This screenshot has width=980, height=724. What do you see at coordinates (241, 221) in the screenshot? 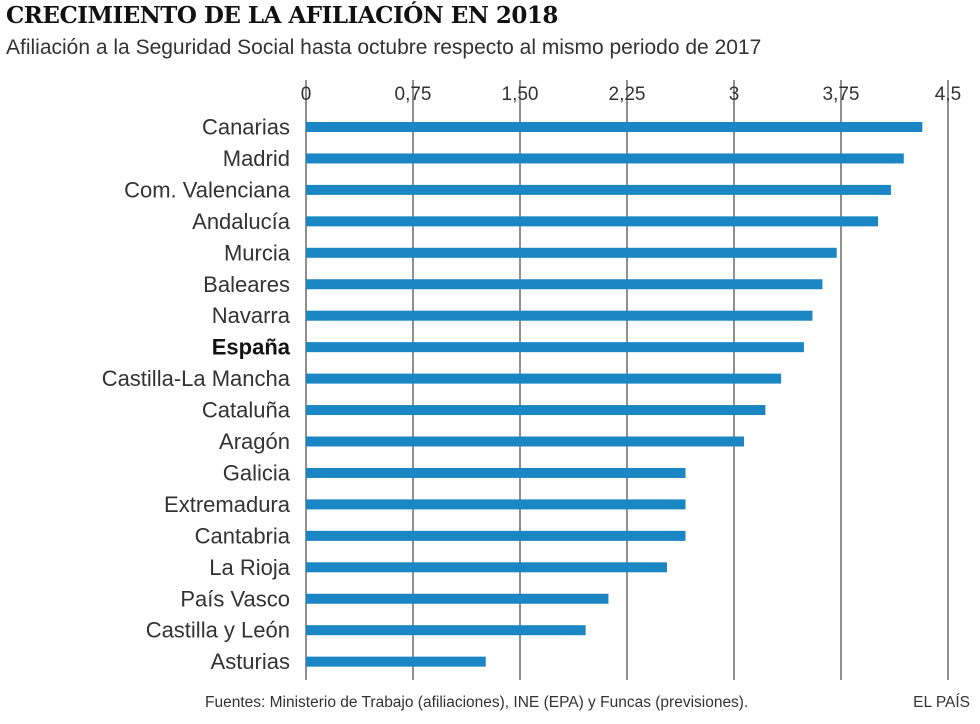
I see `category-label: Andalucía` at bounding box center [241, 221].